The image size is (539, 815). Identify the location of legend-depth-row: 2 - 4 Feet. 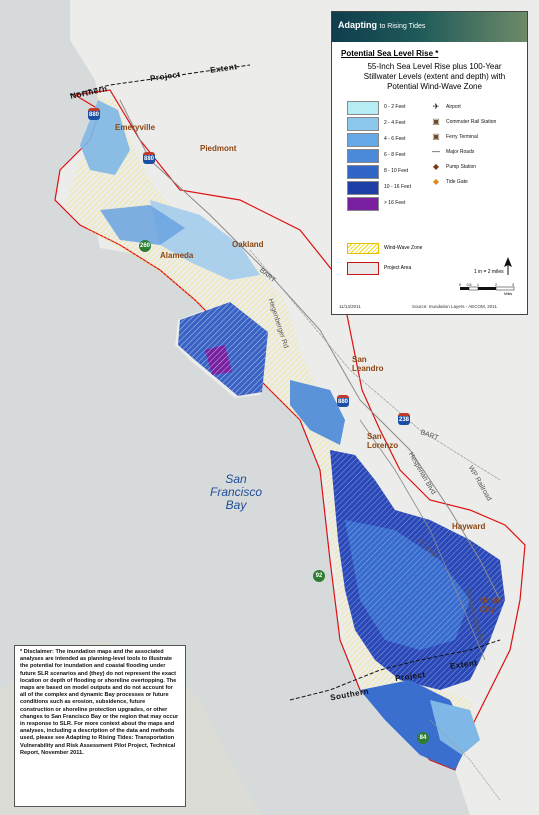
(437, 124).